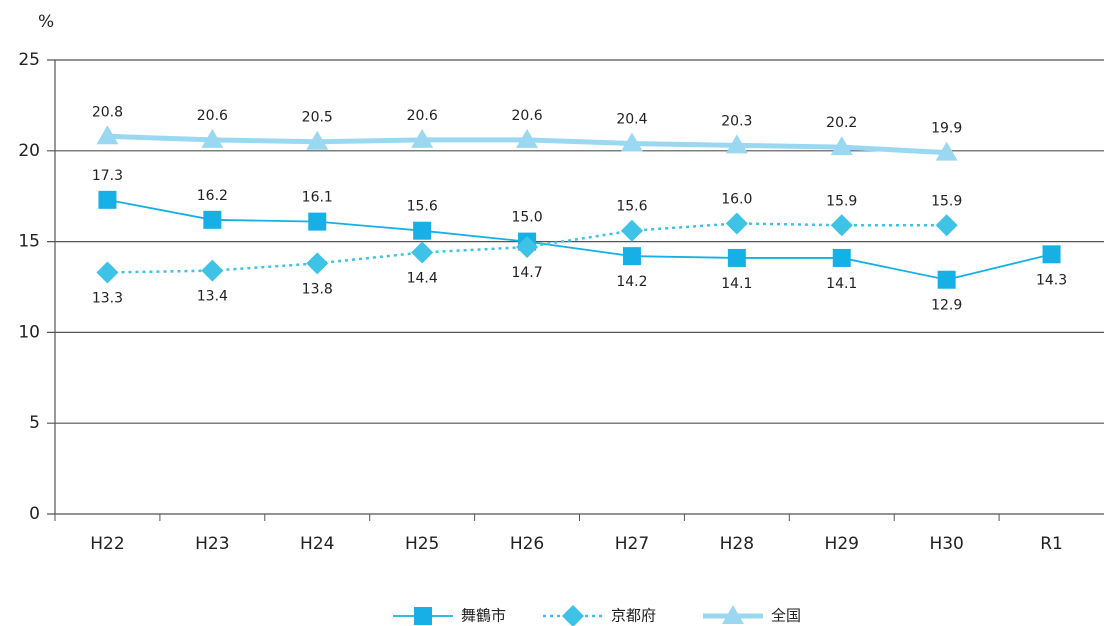 The height and width of the screenshot is (626, 1104). Describe the element at coordinates (526, 273) in the screenshot. I see `data-label: 14.7` at that location.